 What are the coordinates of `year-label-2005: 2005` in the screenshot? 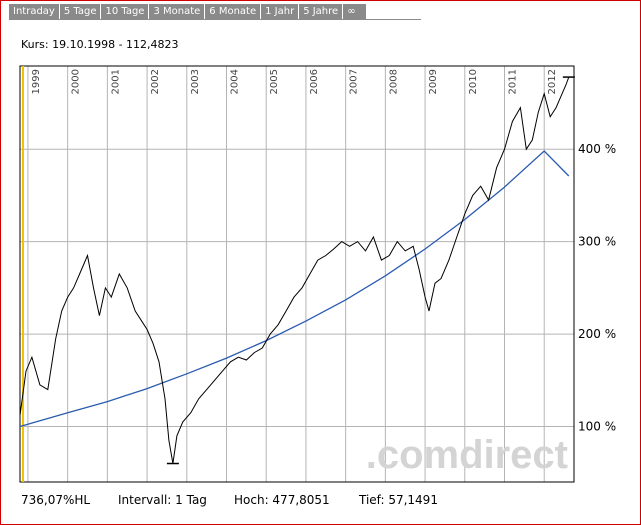 It's located at (274, 81).